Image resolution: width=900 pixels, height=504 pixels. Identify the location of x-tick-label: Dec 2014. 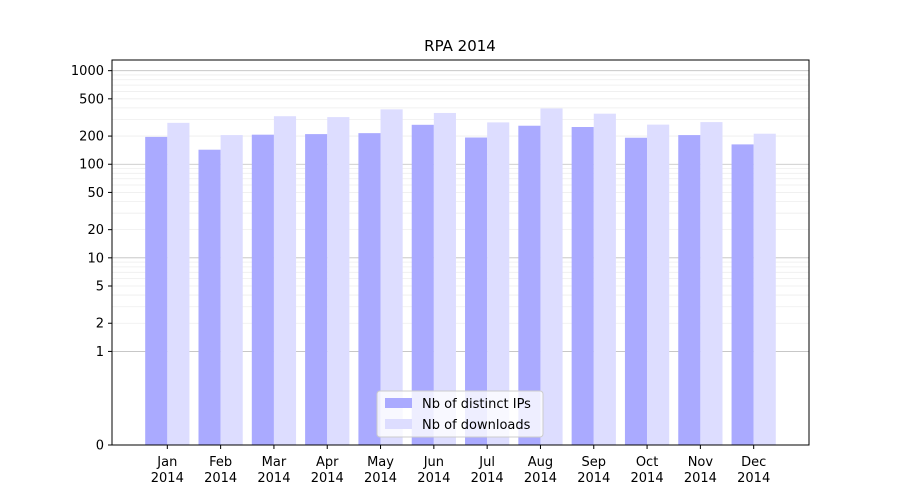
(753, 470).